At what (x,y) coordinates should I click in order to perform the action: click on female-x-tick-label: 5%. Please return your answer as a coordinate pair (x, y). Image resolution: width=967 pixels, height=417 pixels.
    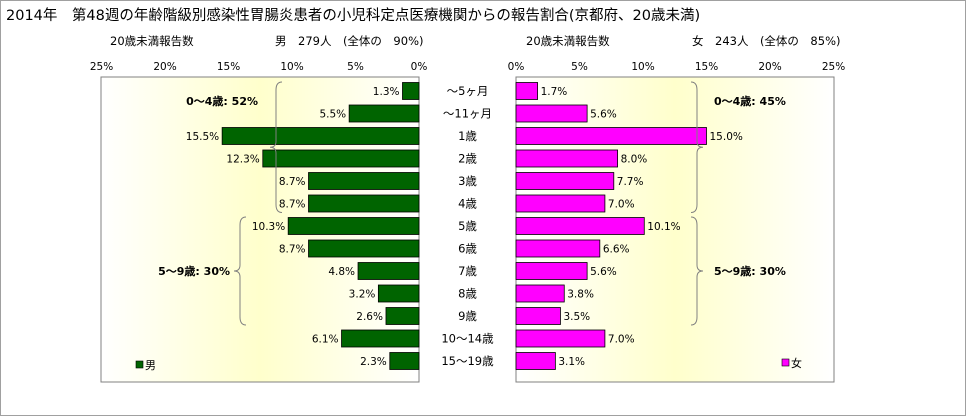
    Looking at the image, I should click on (579, 67).